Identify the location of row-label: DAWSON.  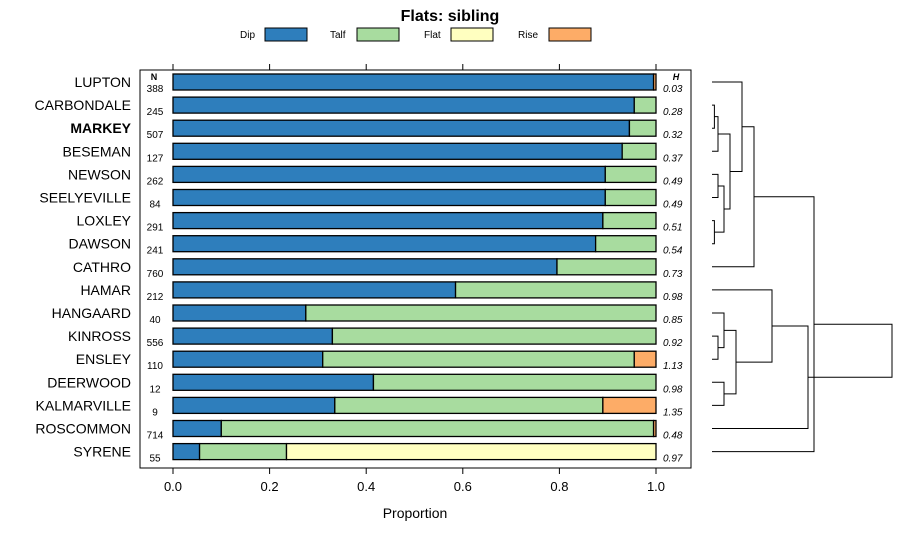
(100, 244).